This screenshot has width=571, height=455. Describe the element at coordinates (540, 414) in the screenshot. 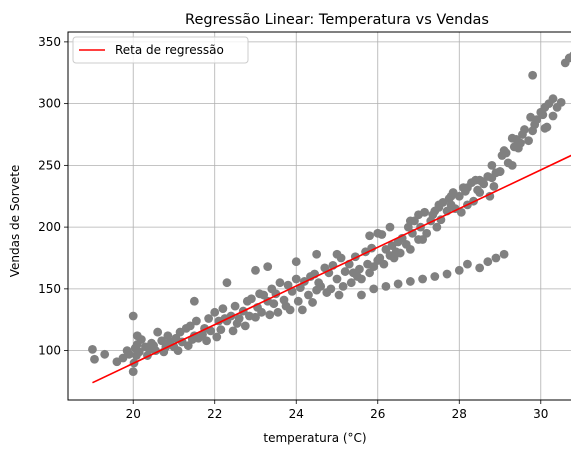

I see `x-tick-label: 30` at that location.